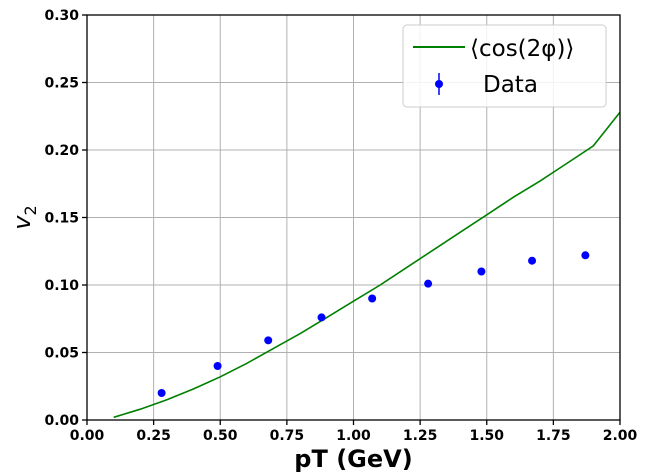 The width and height of the screenshot is (654, 472). What do you see at coordinates (220, 436) in the screenshot?
I see `x-tick-label: 0.50` at bounding box center [220, 436].